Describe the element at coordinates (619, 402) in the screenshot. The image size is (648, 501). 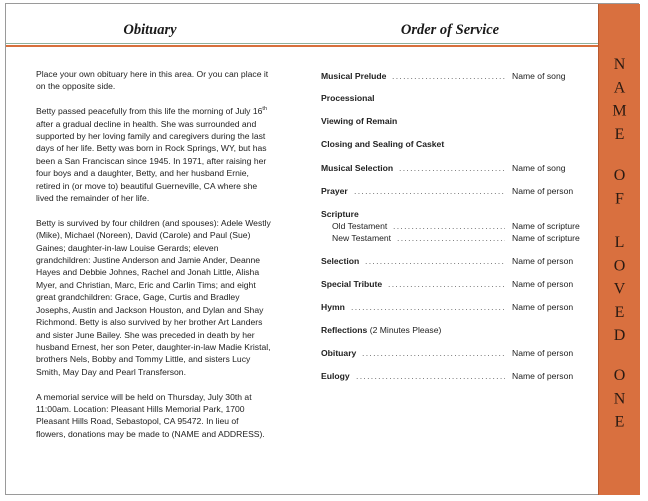
I see `banner-word-one: ONE` at that location.